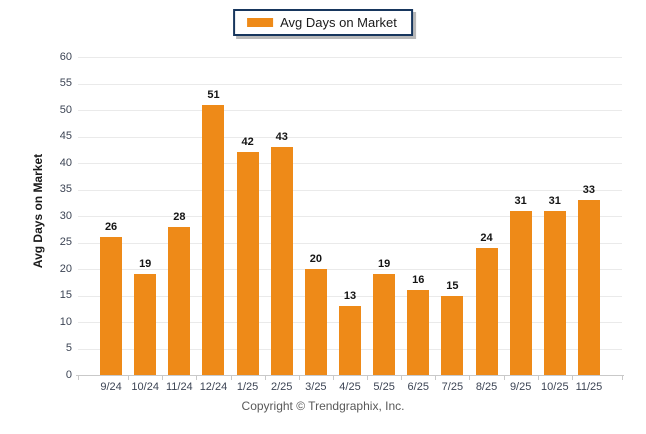 Image resolution: width=646 pixels, height=434 pixels. I want to click on bar-value-label: 42, so click(247, 142).